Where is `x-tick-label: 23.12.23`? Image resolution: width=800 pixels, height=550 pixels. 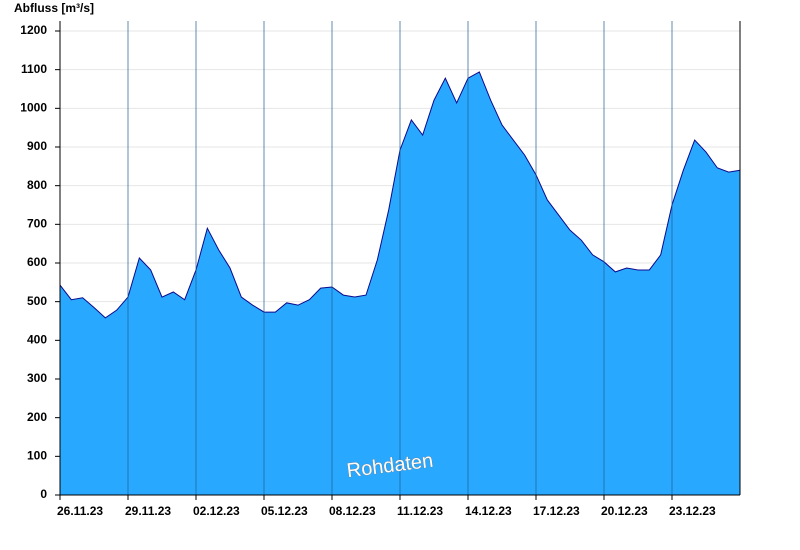 x-tick-label: 23.12.23 is located at coordinates (692, 511).